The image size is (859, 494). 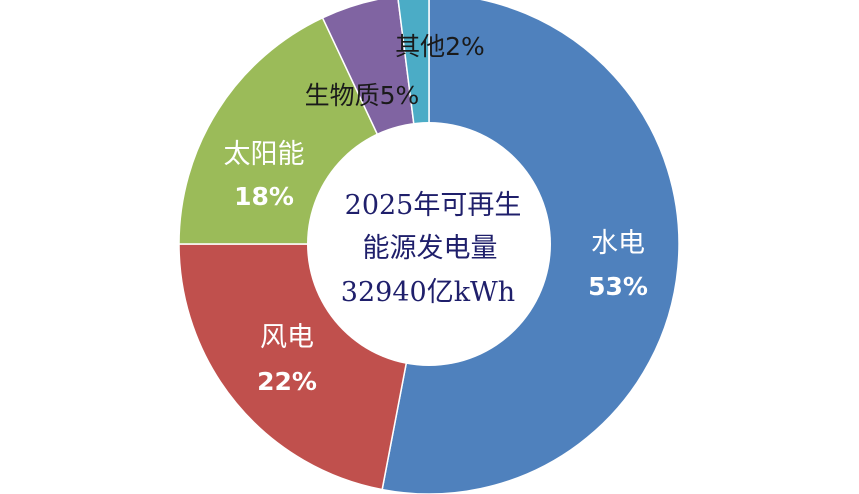 What do you see at coordinates (287, 337) in the screenshot?
I see `slice-name-label-2: 风电` at bounding box center [287, 337].